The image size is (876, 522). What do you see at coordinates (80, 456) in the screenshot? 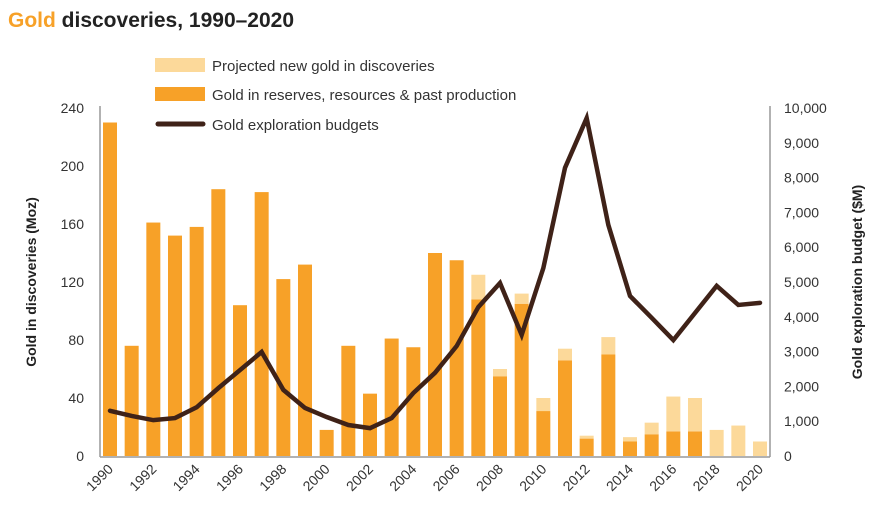
I see `y-tick-label: 0` at bounding box center [80, 456].